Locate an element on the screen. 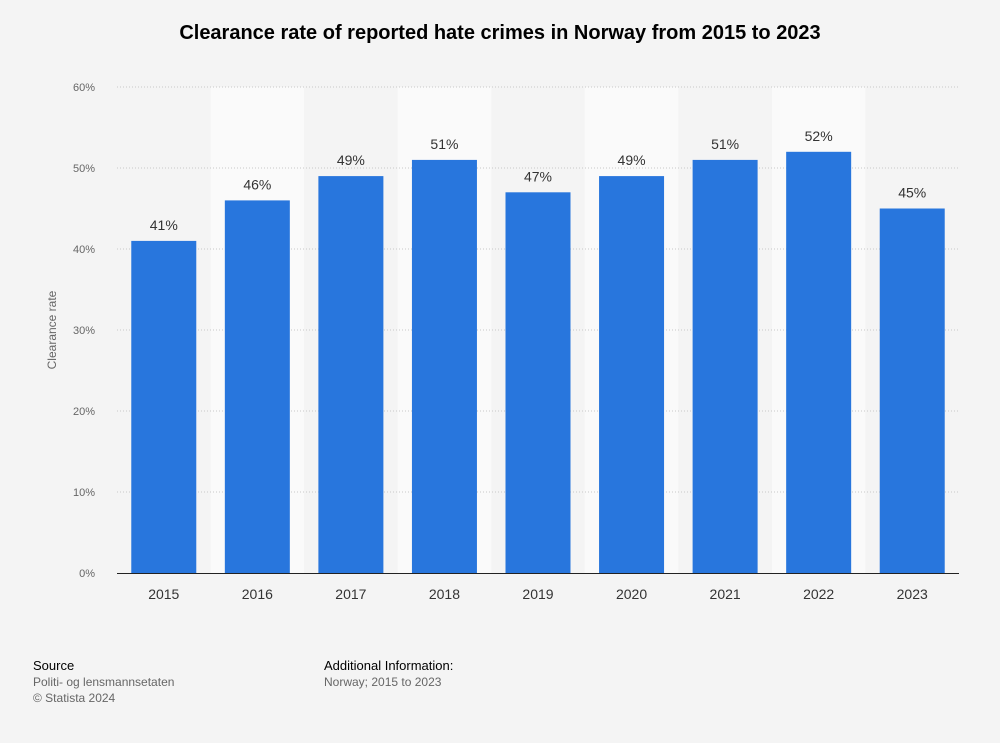  y-axis-ticks: 0% 10% 20% 30% 40% 50% 60% is located at coordinates (84, 331).